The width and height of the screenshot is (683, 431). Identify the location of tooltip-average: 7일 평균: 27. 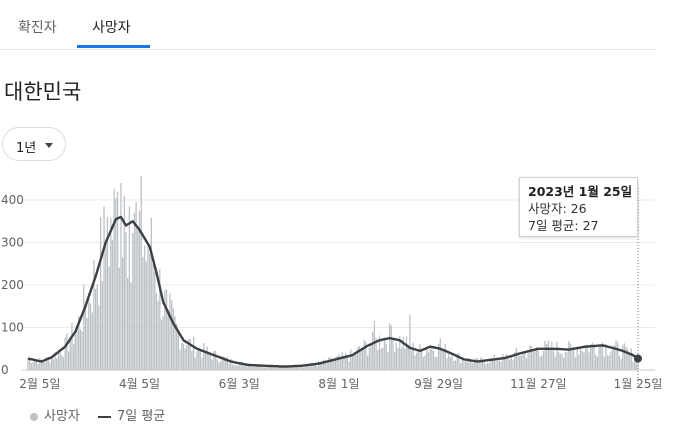
(563, 225).